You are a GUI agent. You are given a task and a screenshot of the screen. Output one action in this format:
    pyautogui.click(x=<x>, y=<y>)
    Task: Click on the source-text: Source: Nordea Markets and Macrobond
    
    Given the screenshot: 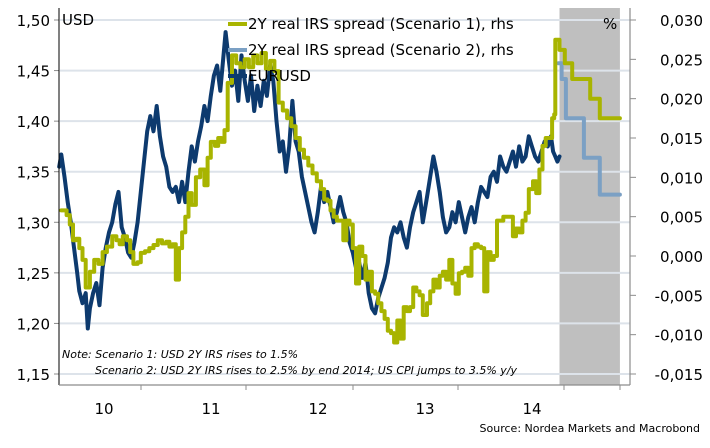 What is the action you would take?
    pyautogui.click(x=590, y=428)
    